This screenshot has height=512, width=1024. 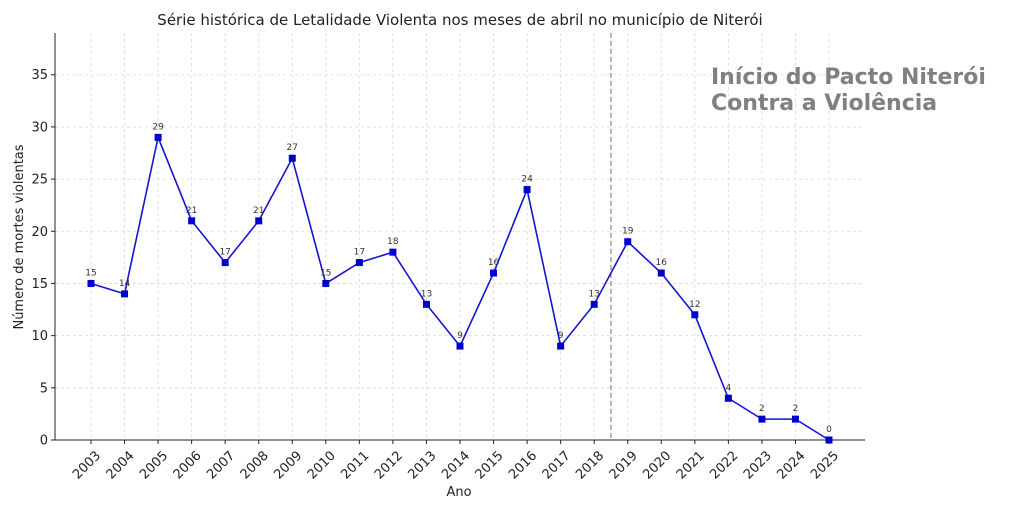 I want to click on data-label: 24, so click(x=527, y=180).